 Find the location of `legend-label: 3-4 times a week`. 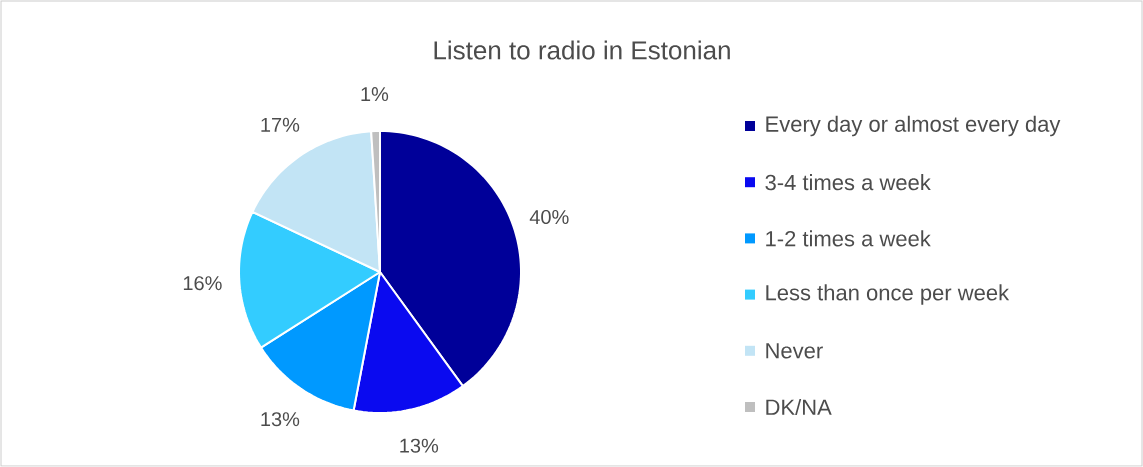

legend-label: 3-4 times a week is located at coordinates (848, 182).